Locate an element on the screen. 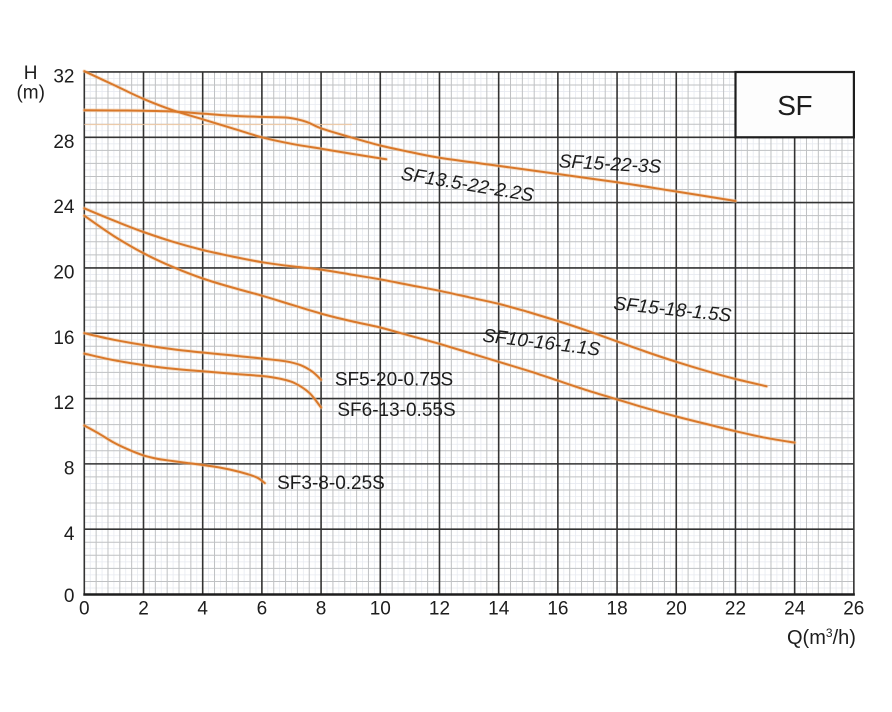 This screenshot has width=892, height=712. svg-text: 28 is located at coordinates (63, 142).